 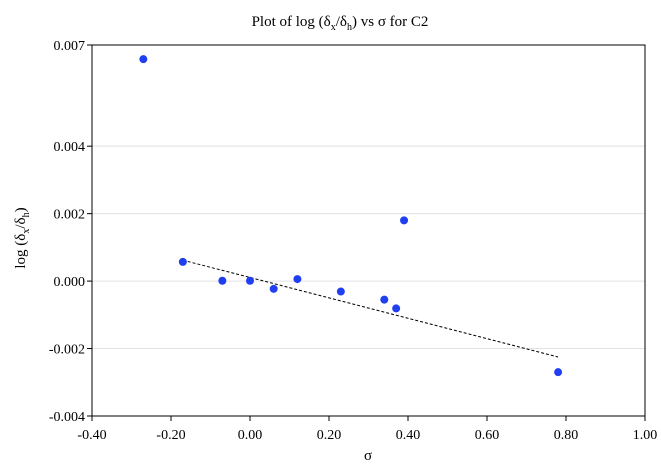 What do you see at coordinates (70, 147) in the screenshot?
I see `y-tick-label: 0.004` at bounding box center [70, 147].